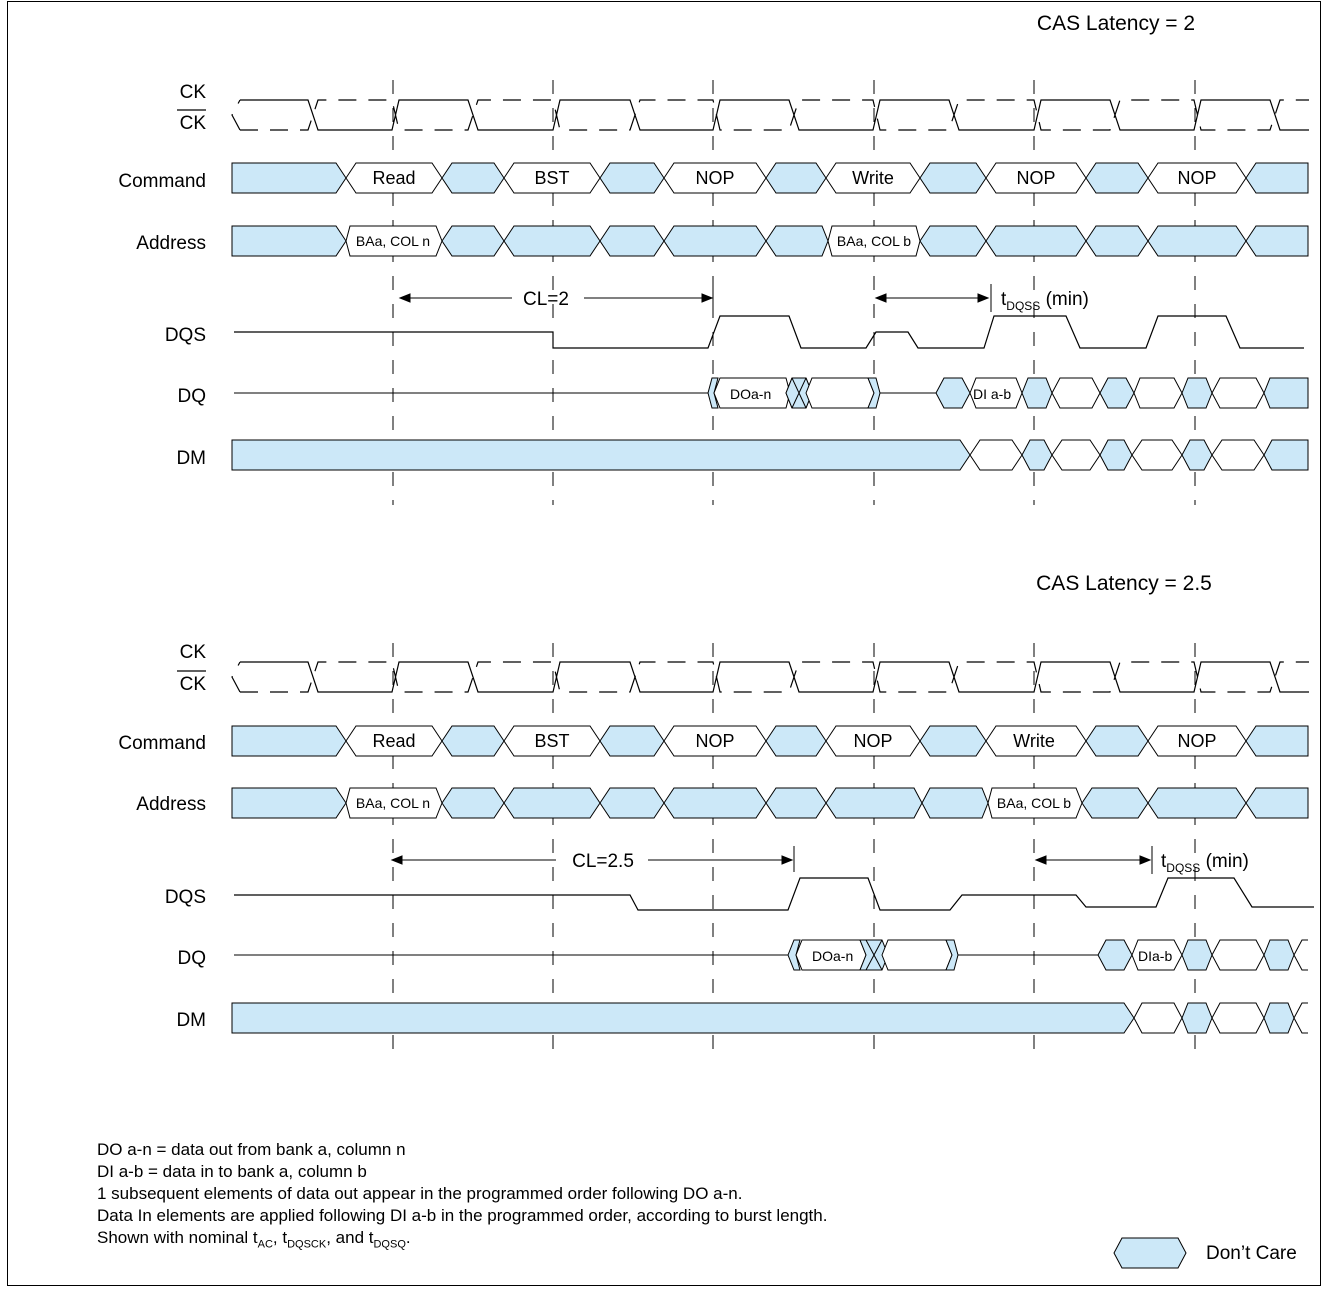 This screenshot has width=1329, height=1293. What do you see at coordinates (1251, 1253) in the screenshot?
I see `dont-care-label: Don’t Care` at bounding box center [1251, 1253].